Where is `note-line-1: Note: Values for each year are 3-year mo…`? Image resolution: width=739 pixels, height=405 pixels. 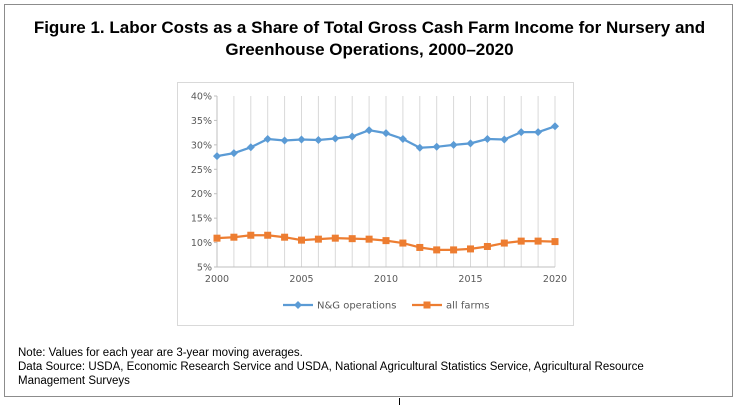
note-line-1: Note: Values for each year are 3-year mo… is located at coordinates (160, 353).